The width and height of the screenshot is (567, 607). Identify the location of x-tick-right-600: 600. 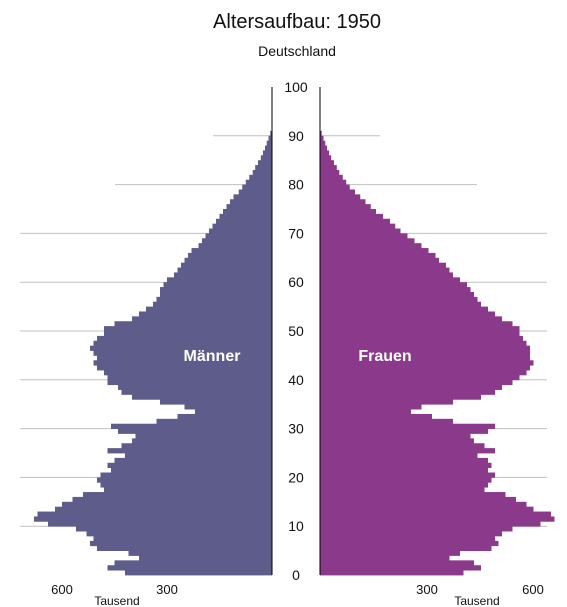
(533, 589).